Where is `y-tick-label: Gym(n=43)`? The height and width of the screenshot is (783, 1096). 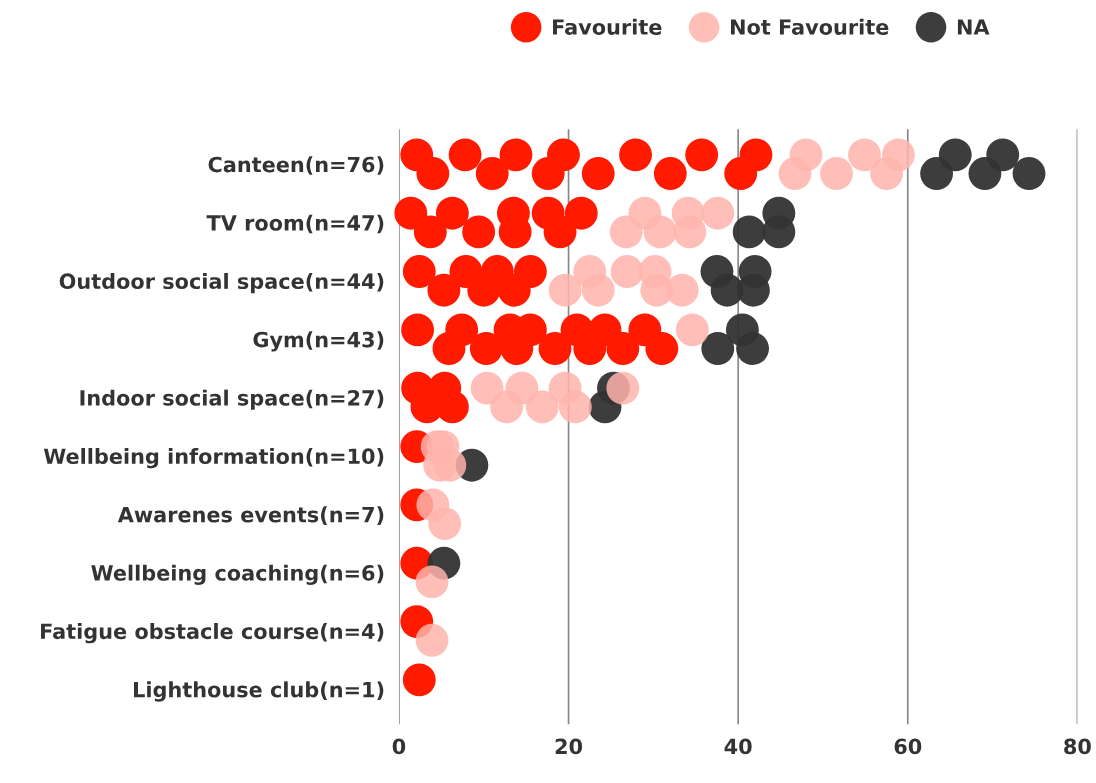
y-tick-label: Gym(n=43) is located at coordinates (318, 341).